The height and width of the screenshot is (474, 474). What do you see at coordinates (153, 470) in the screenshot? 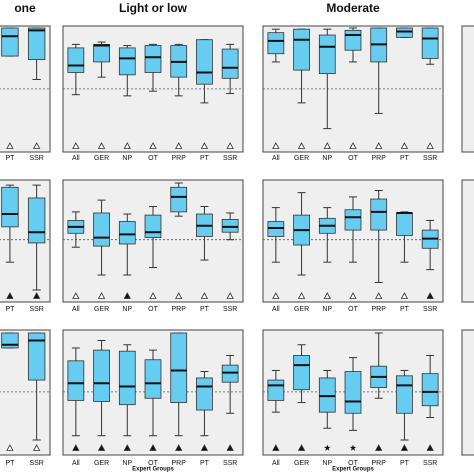
I see `x-axis-label: Expert Groups` at bounding box center [153, 470].